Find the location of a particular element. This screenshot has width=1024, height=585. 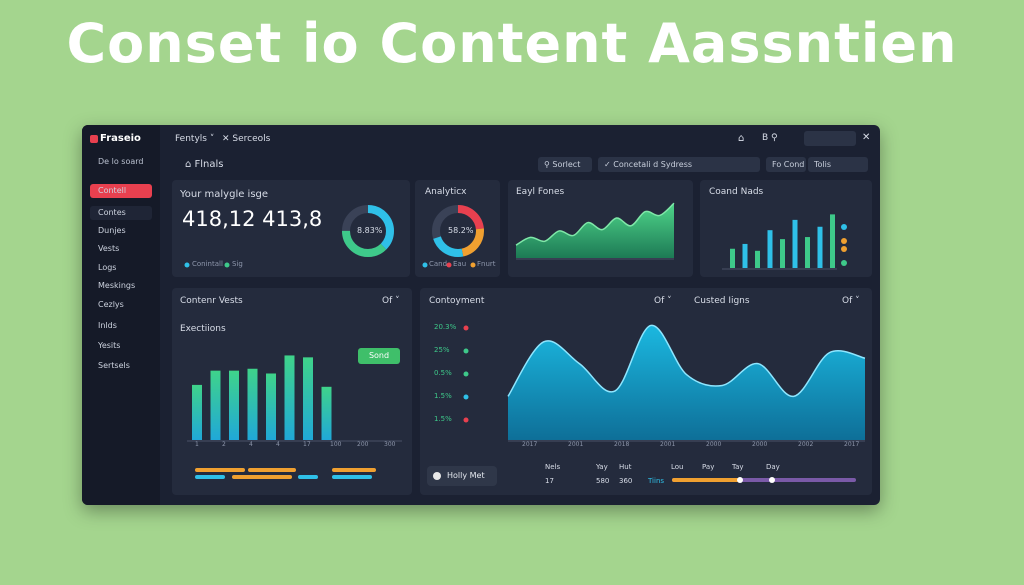

top-search is located at coordinates (830, 138).